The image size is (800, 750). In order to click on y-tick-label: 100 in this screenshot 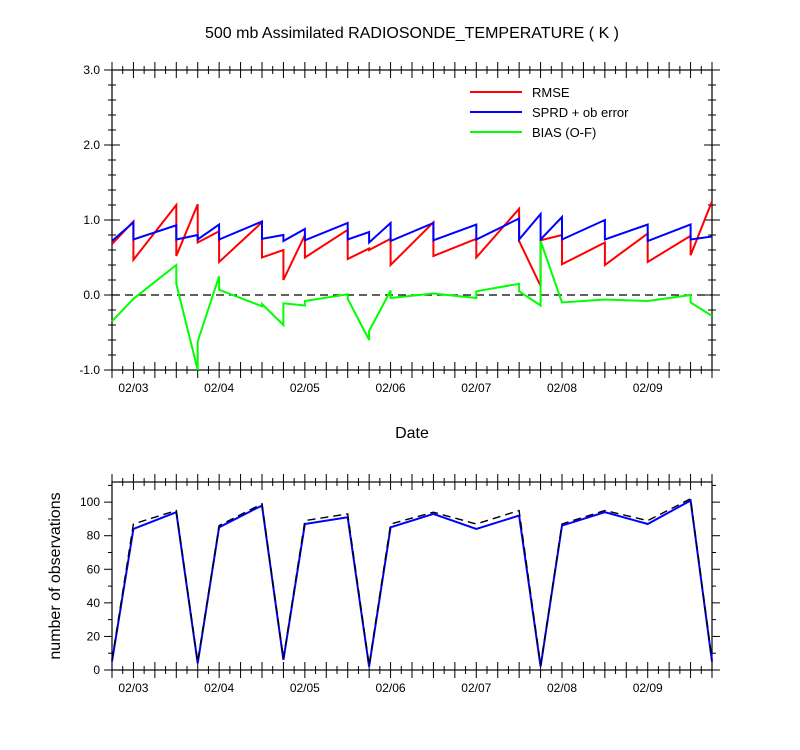, I will do `click(90, 502)`.